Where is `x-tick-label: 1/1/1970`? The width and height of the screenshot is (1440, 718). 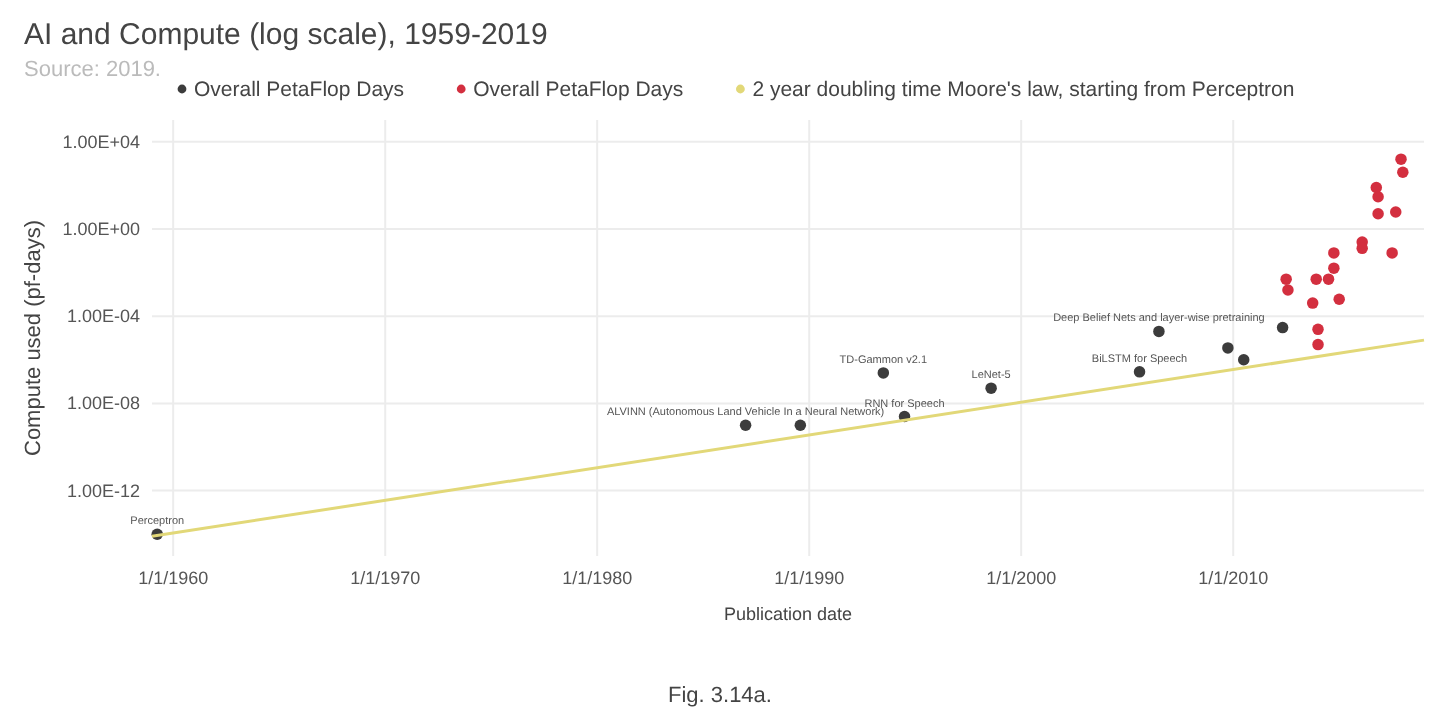
x-tick-label: 1/1/1970 is located at coordinates (385, 578).